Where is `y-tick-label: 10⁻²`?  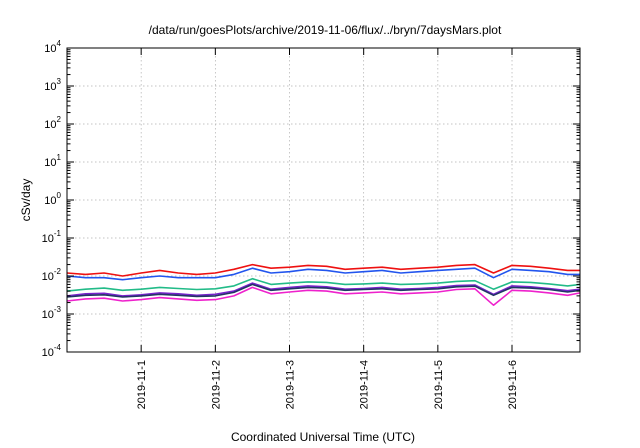
y-tick-label: 10⁻² is located at coordinates (52, 275).